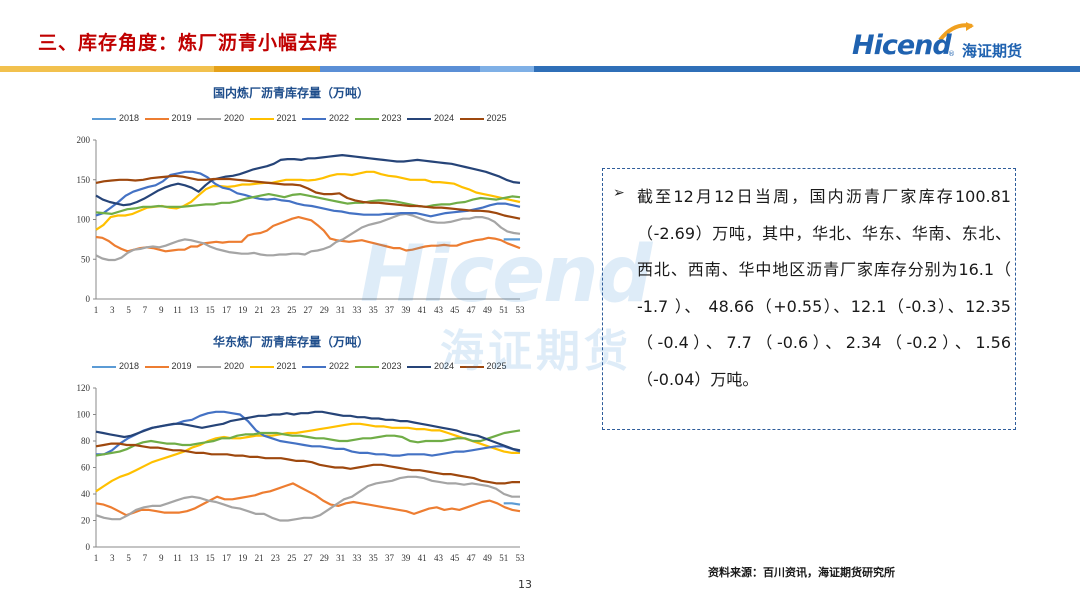 This screenshot has width=1080, height=607. Describe the element at coordinates (291, 93) in the screenshot. I see `chart1-title: 国内炼厂沥青库存量（万吨）` at that location.